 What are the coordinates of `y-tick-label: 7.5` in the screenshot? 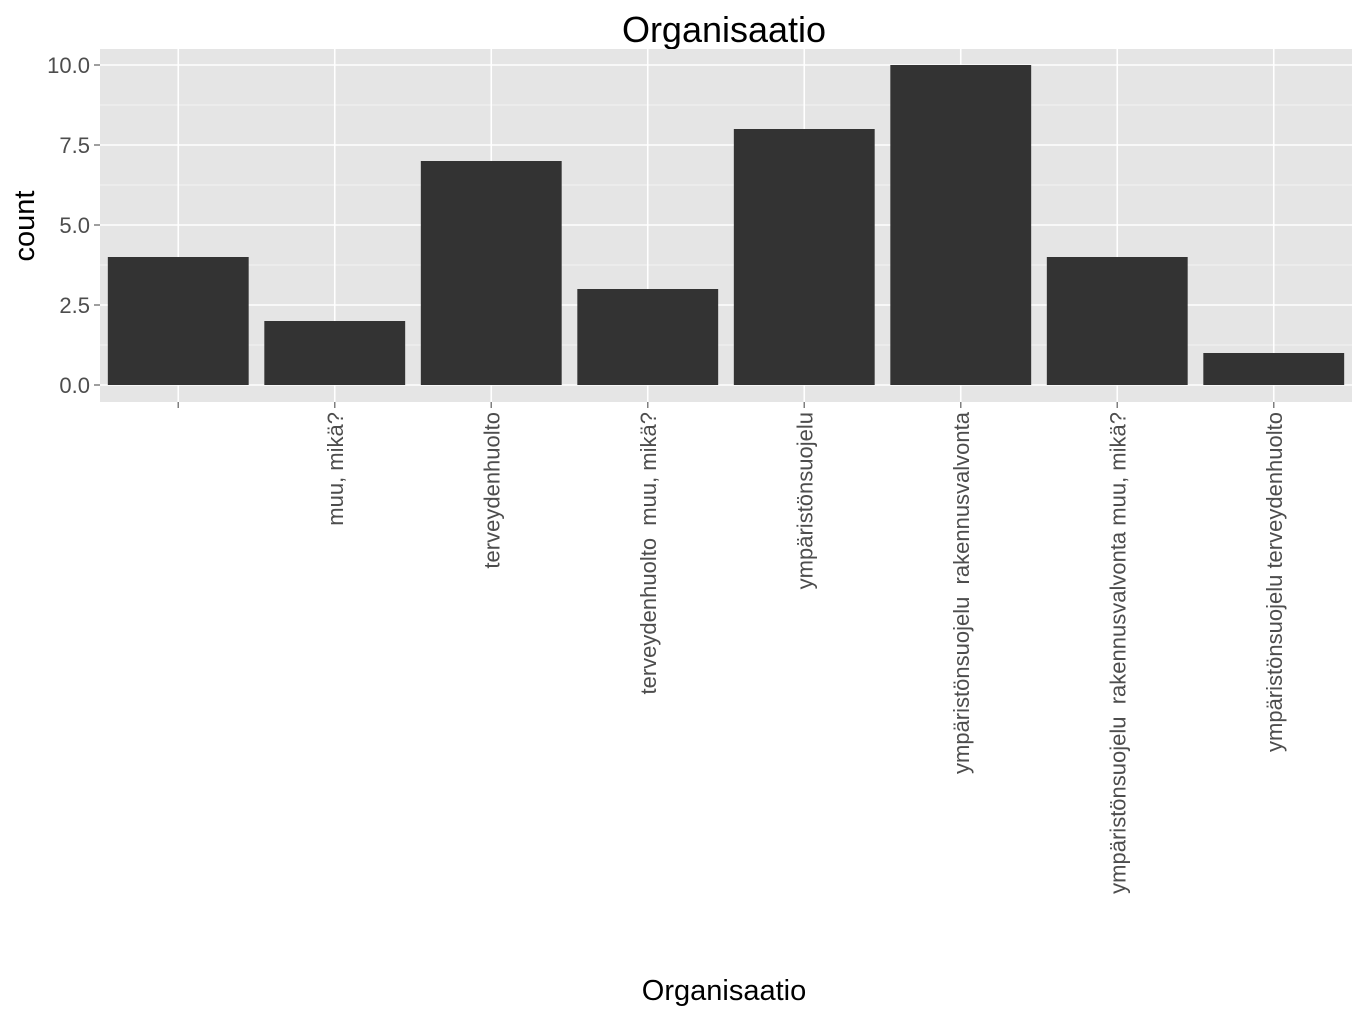 It's located at (74, 145).